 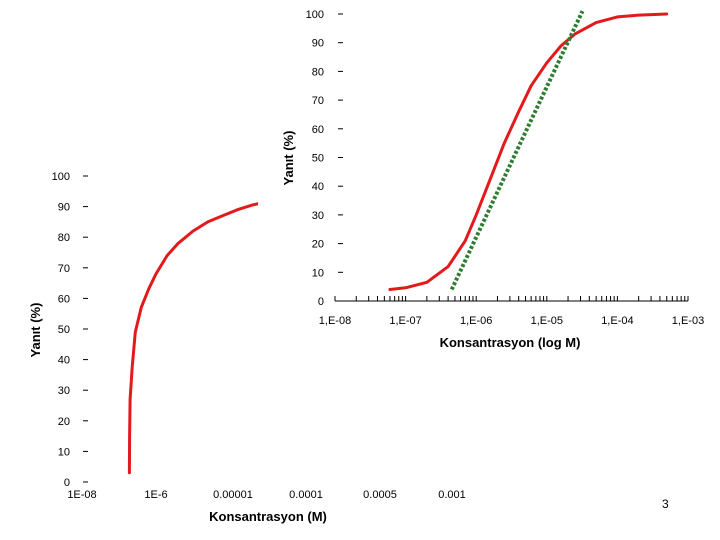 What do you see at coordinates (268, 516) in the screenshot?
I see `left-x-axis-title: Konsantrasyon (M)` at bounding box center [268, 516].